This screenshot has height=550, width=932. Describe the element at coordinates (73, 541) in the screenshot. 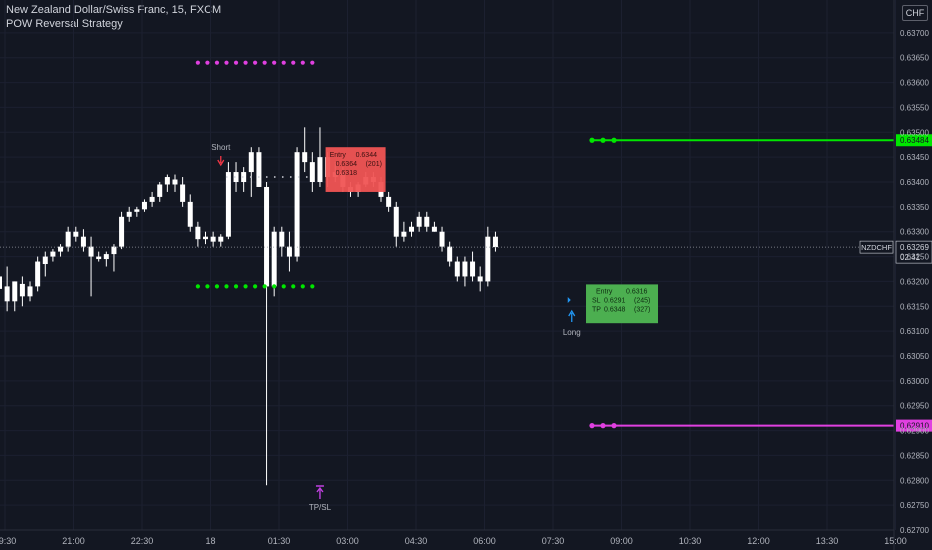

I see `x-tick-label: 21:00` at that location.